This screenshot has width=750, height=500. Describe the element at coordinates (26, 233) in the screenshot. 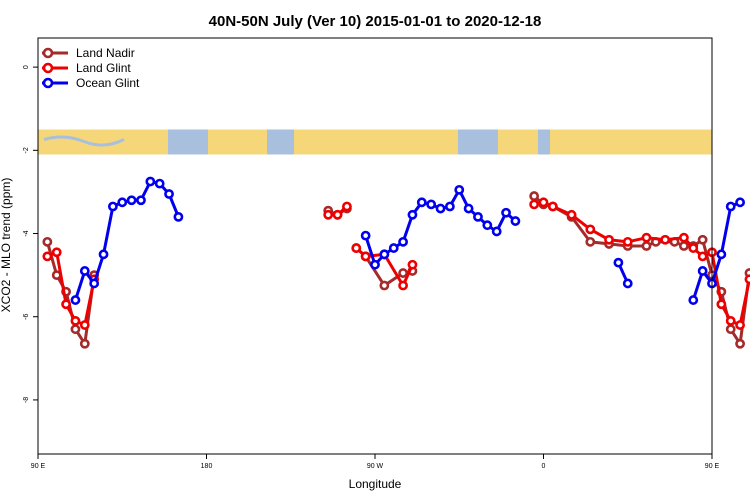

I see `y-tick-label-2: -4` at that location.